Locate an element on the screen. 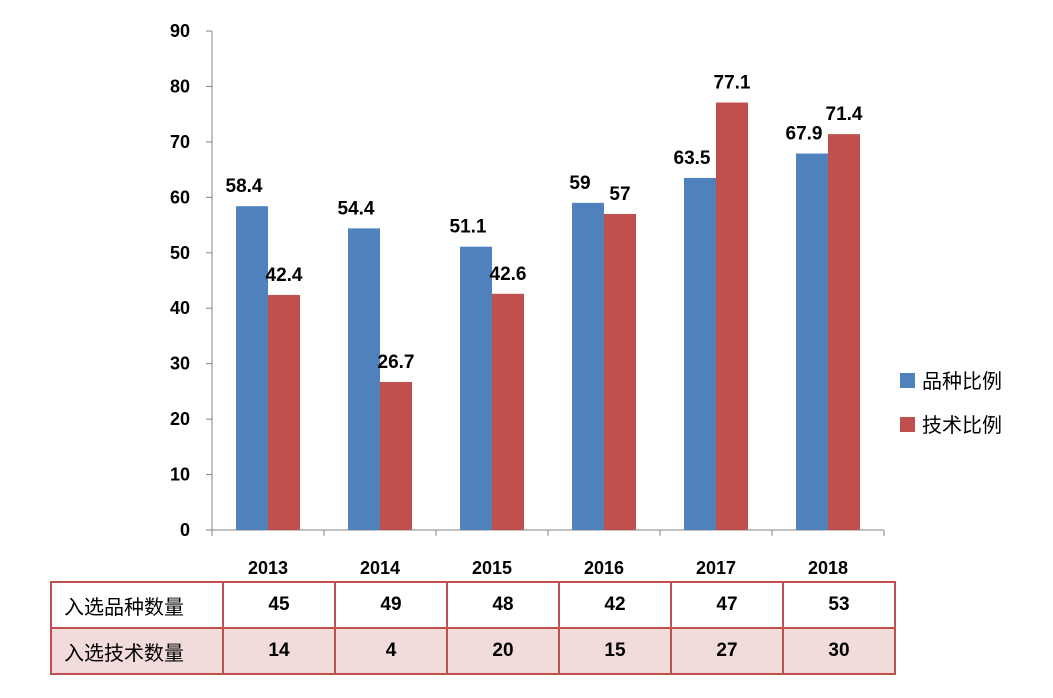 The width and height of the screenshot is (1053, 698). table-cell: 4 is located at coordinates (391, 651).